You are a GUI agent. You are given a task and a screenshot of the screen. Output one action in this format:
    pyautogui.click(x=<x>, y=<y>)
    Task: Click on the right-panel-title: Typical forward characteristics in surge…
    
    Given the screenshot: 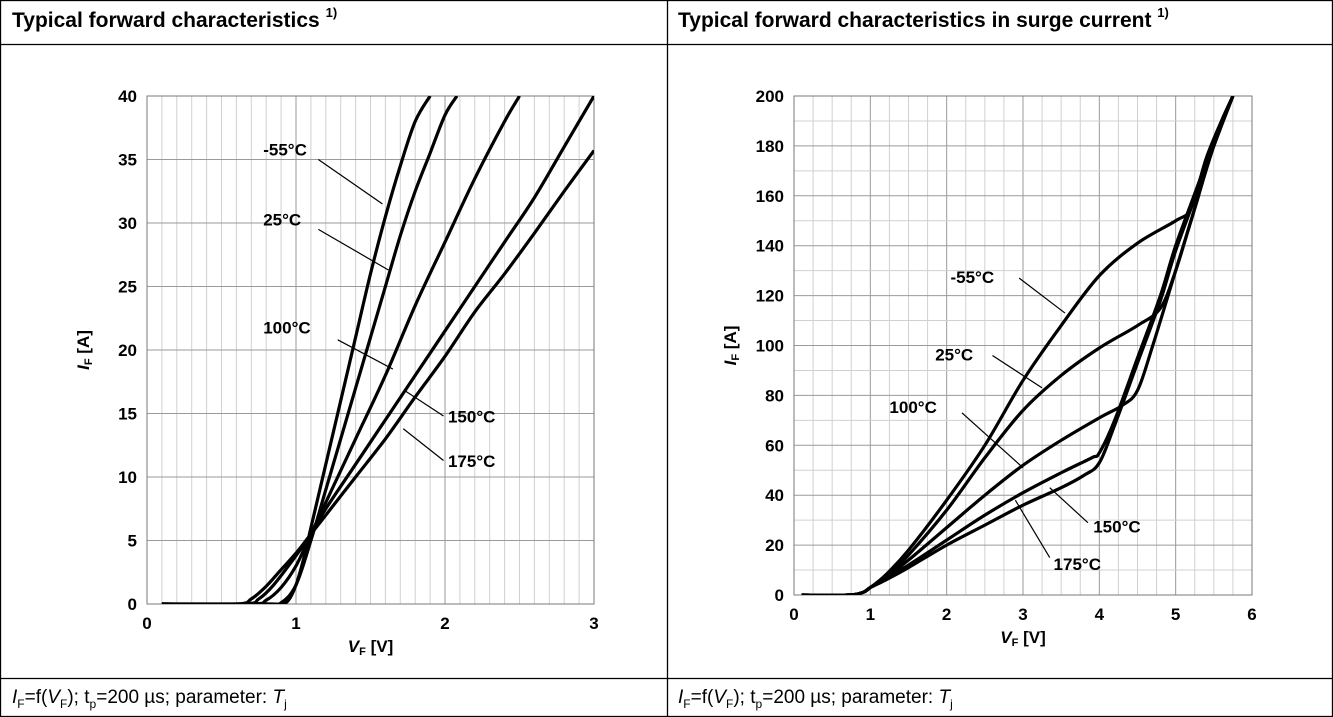 What is the action you would take?
    pyautogui.click(x=923, y=19)
    